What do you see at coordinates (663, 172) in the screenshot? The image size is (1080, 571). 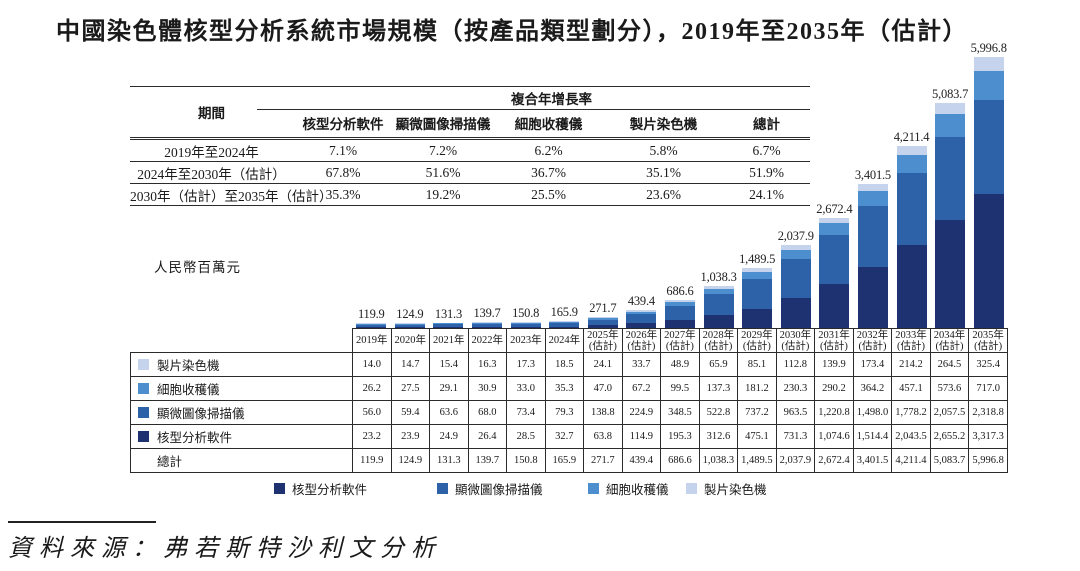 I see `cagr-value-cell: 35.1%` at bounding box center [663, 172].